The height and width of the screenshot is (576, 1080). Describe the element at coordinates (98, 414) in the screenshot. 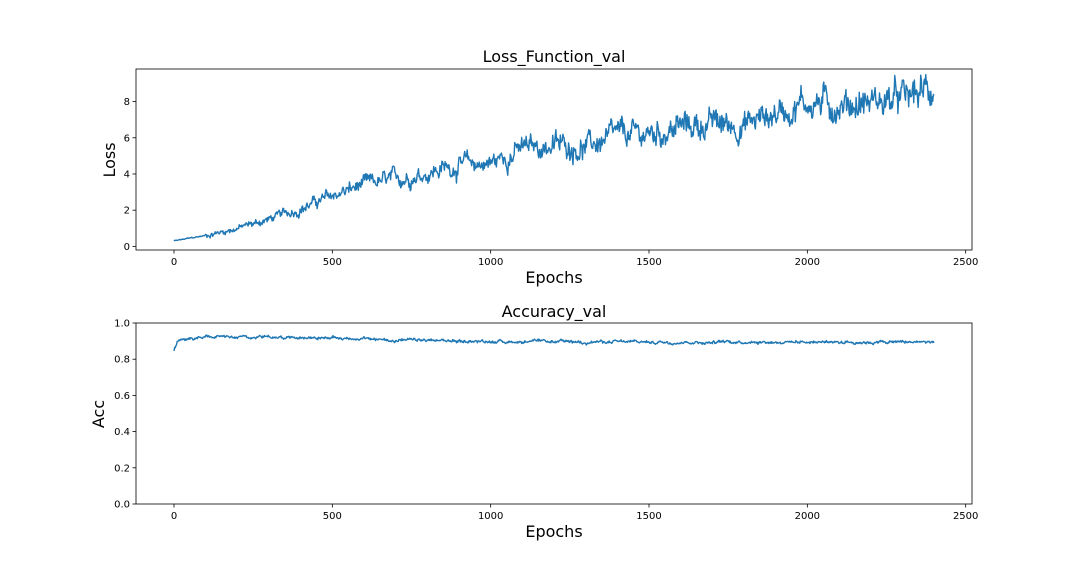

I see `accuracy-y-axis-label: Acc` at that location.